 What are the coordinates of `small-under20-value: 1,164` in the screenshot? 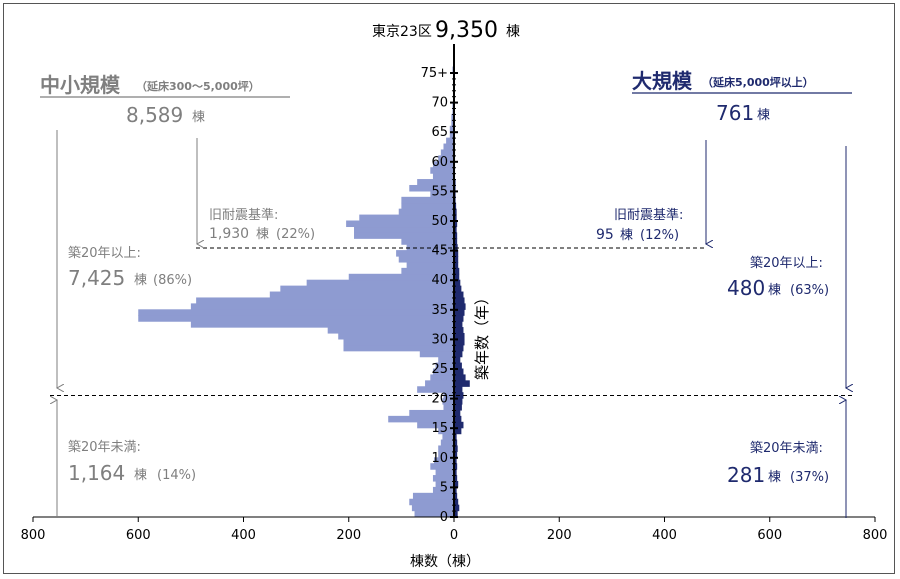 It's located at (96, 473).